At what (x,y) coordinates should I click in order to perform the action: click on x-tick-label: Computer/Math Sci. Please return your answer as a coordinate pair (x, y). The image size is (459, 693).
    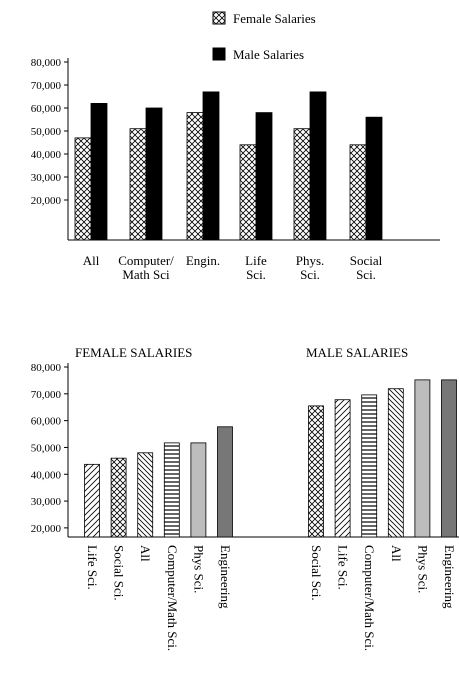
    Looking at the image, I should click on (146, 267).